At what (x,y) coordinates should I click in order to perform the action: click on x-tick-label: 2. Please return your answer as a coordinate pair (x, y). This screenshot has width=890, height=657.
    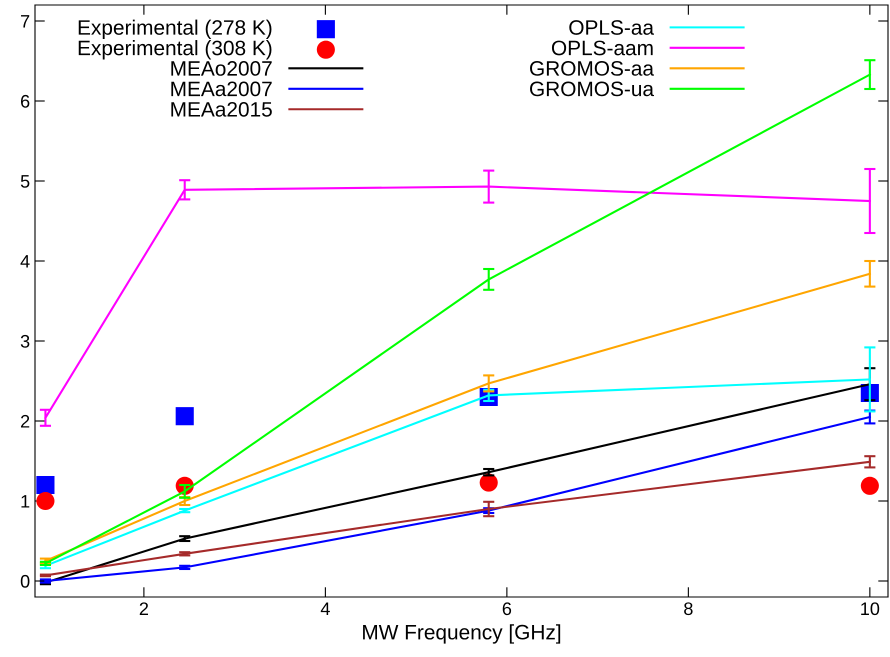
    Looking at the image, I should click on (144, 608).